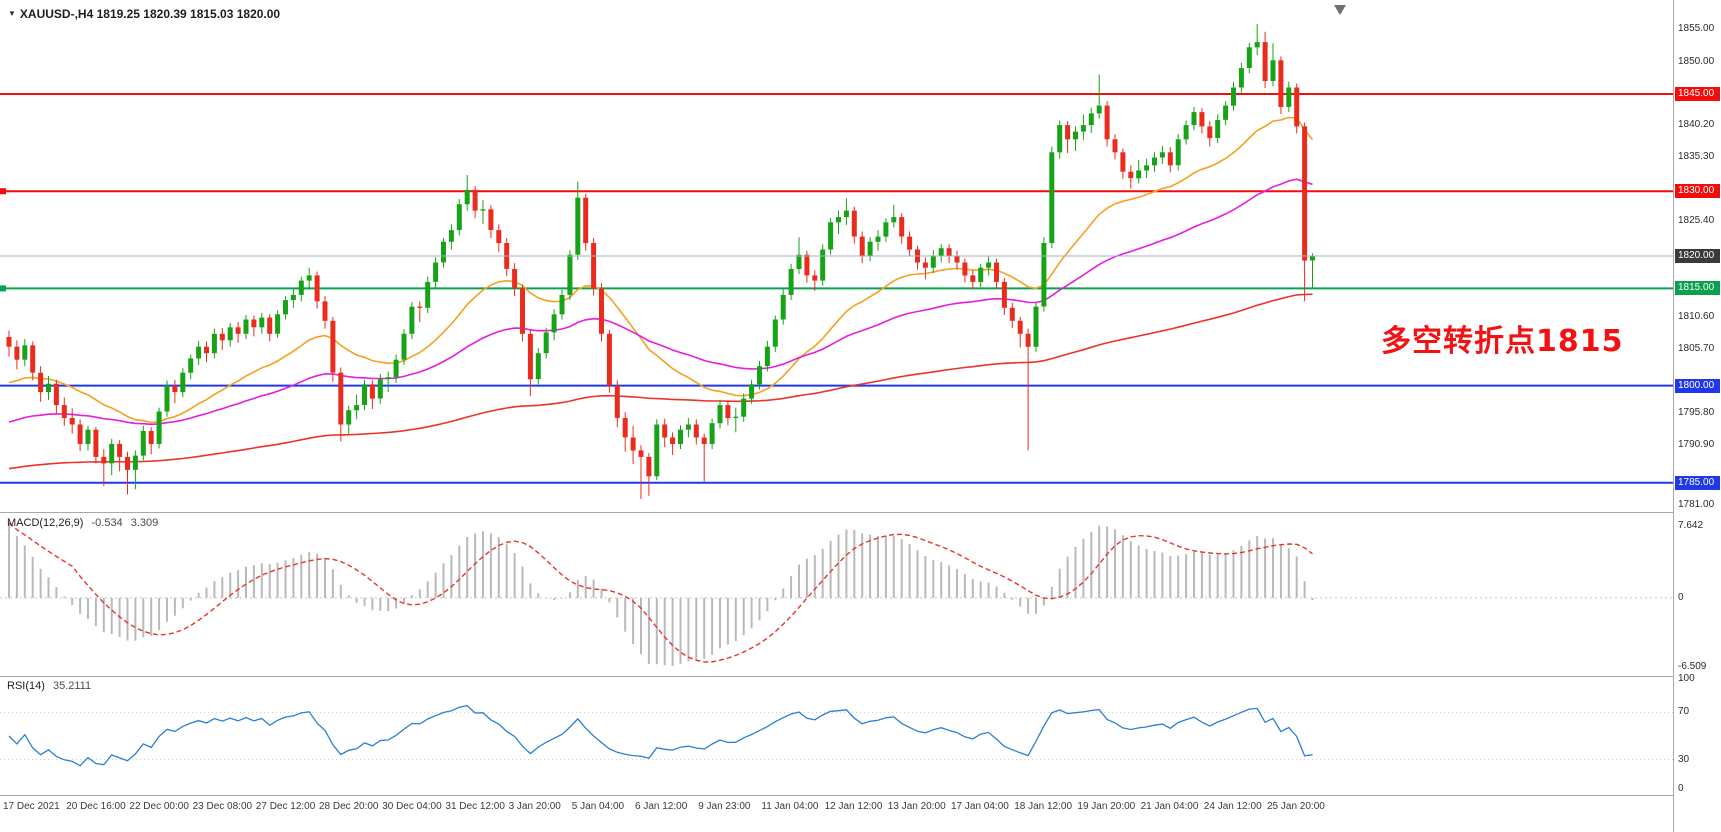  Describe the element at coordinates (222, 806) in the screenshot. I see `time-axis-label: 23 Dec 08:00` at that location.